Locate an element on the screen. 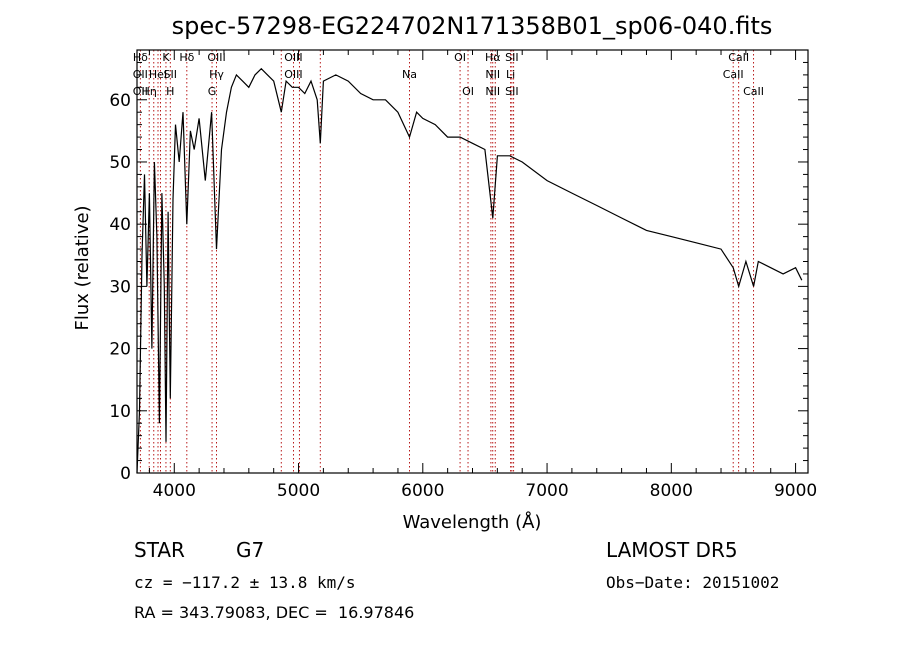 The height and width of the screenshot is (649, 900). x-tick-label: 8000 is located at coordinates (671, 491).